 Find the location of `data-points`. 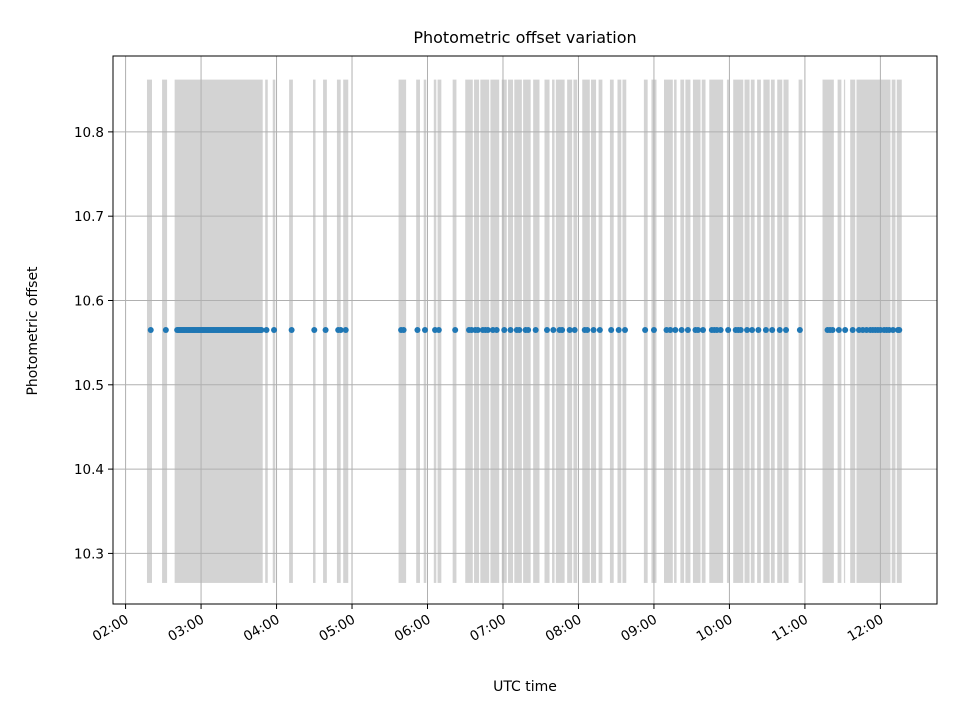

data-points is located at coordinates (525, 330).